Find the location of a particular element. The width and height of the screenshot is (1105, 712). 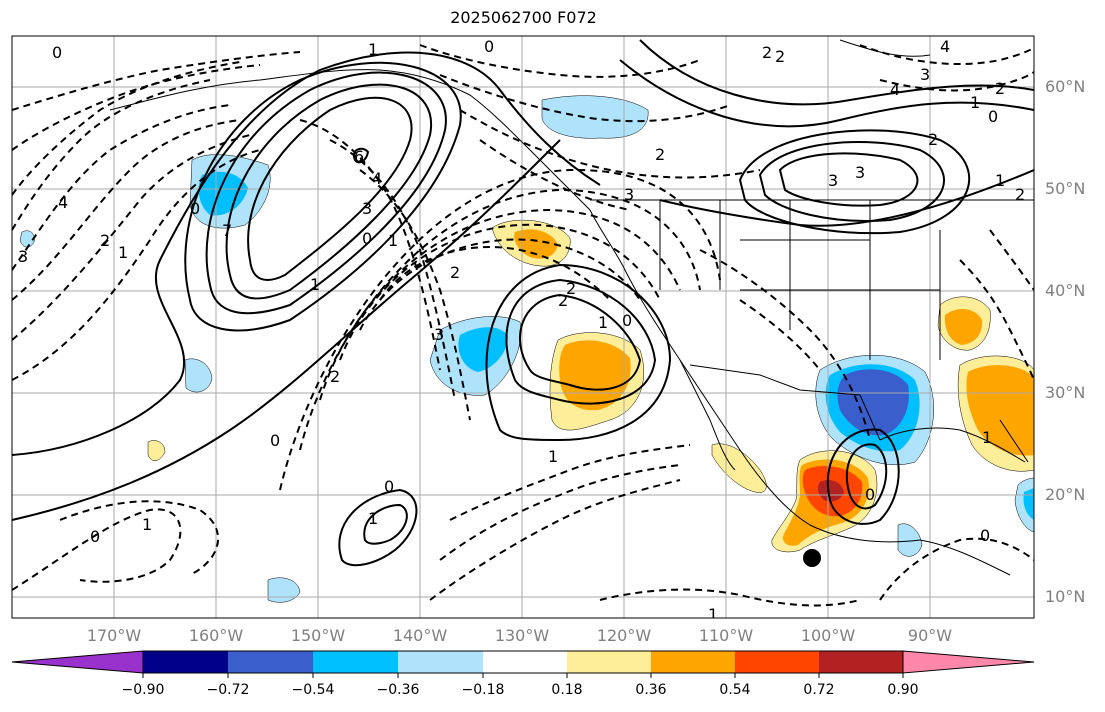

border-us-mexico is located at coordinates (785, 402).